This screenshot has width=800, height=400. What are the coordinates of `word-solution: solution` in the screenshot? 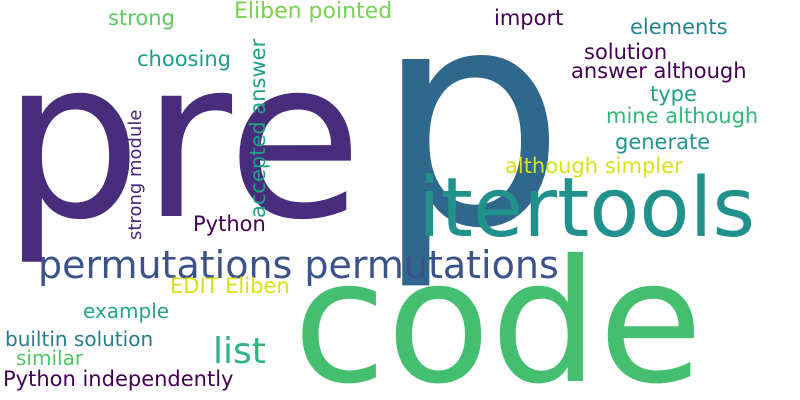 It's located at (626, 52).